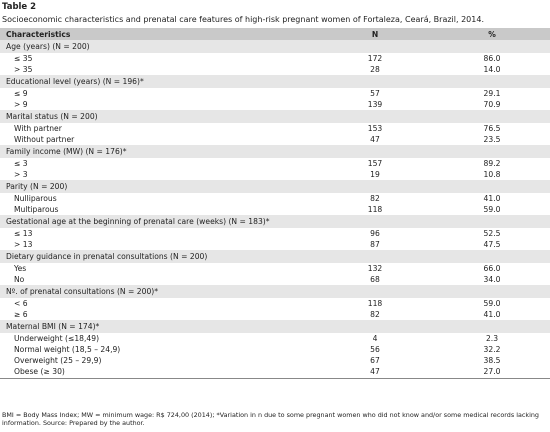 The width and height of the screenshot is (550, 432). I want to click on cell: 56, so click(375, 349).